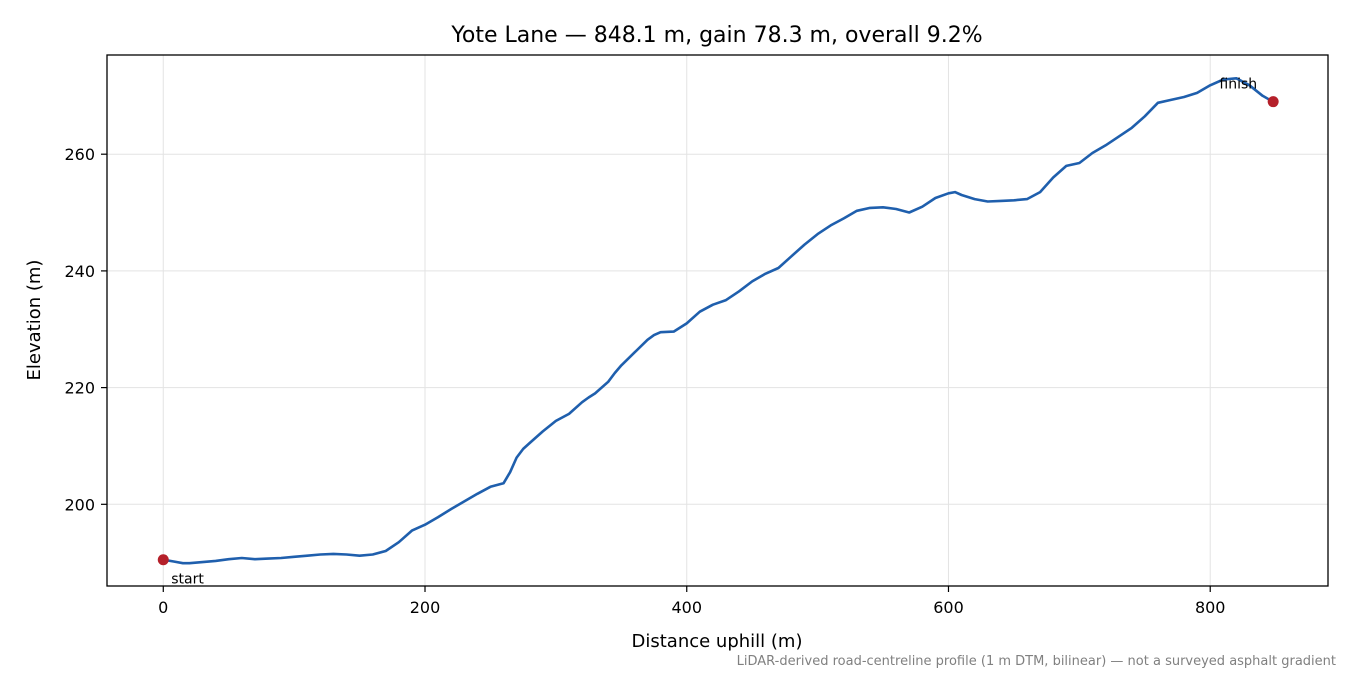  Describe the element at coordinates (163, 607) in the screenshot. I see `x-tick-label: 0` at that location.